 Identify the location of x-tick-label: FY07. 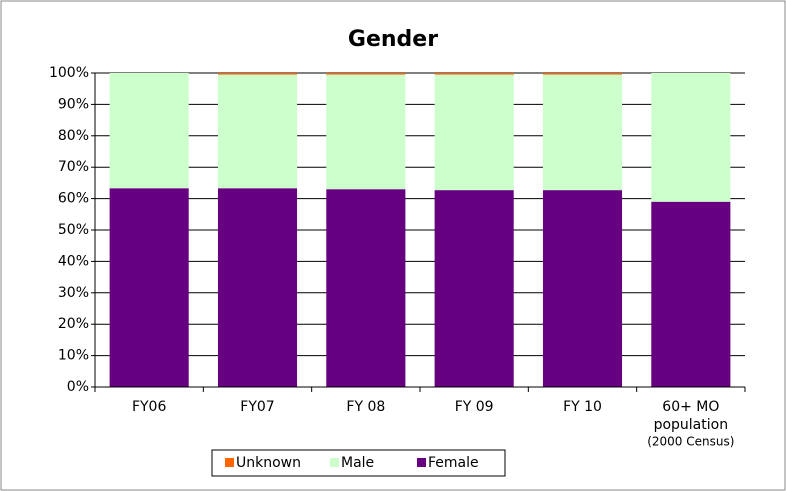
(257, 407).